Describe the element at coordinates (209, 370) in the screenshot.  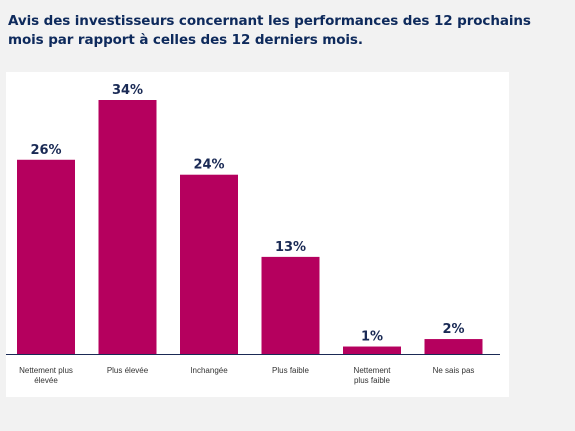
I see `category-label-2: Inchangée` at that location.